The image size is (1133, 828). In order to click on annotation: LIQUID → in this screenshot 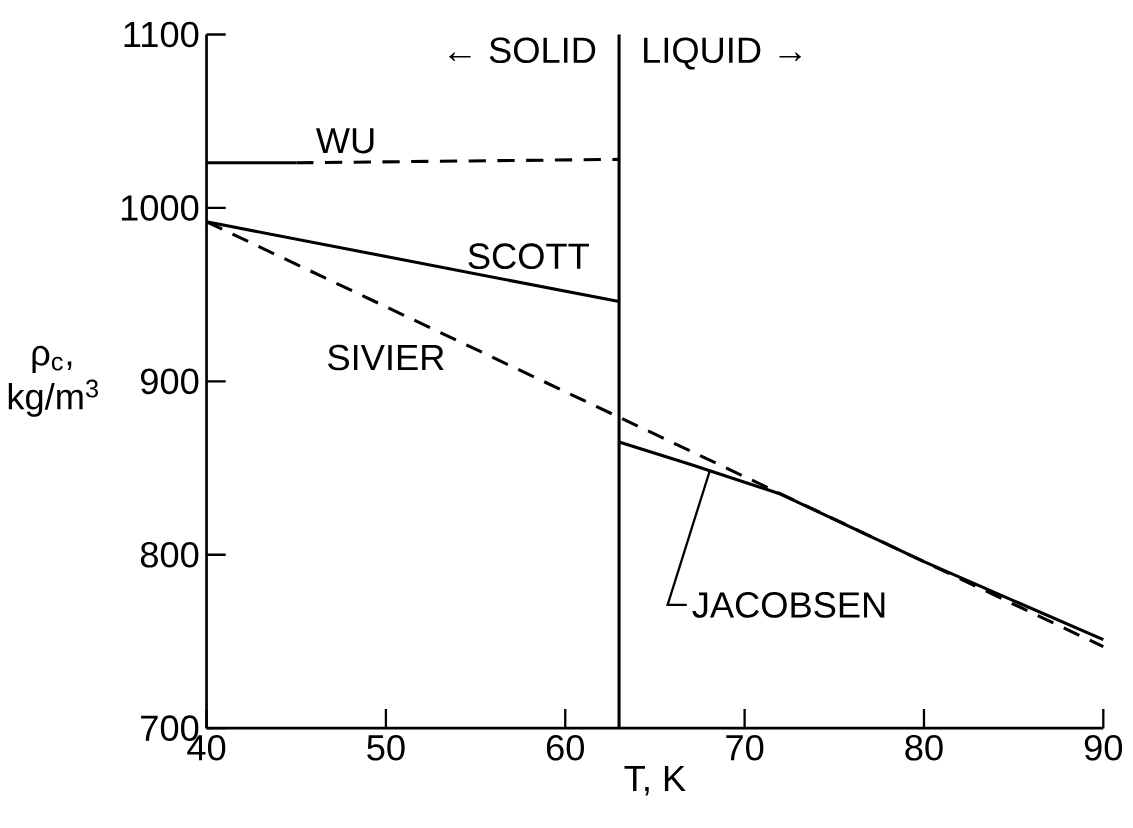, I will do `click(722, 53)`.